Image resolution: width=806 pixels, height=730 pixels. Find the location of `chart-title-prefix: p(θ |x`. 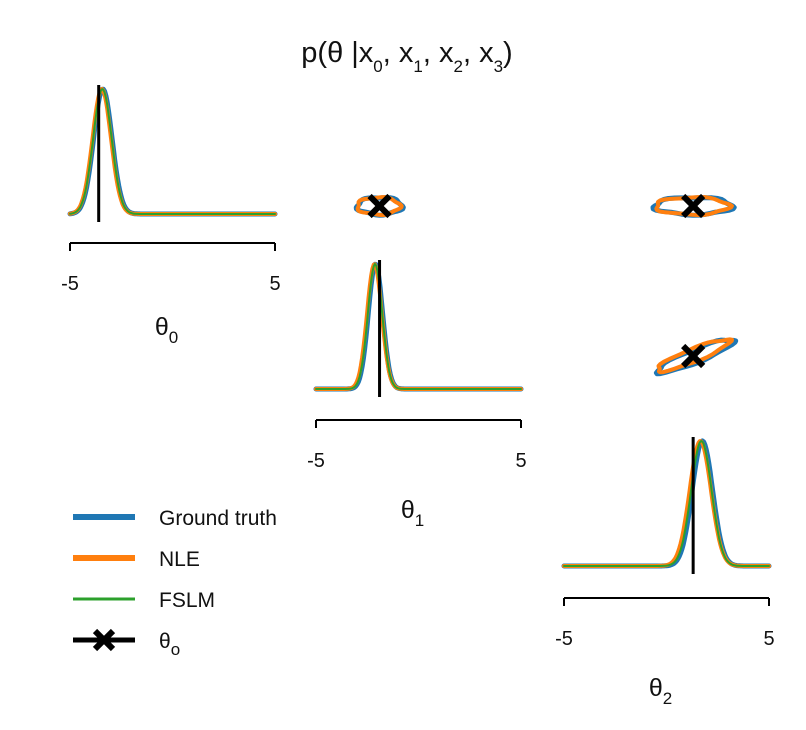

chart-title-prefix: p(θ |x is located at coordinates (337, 53).